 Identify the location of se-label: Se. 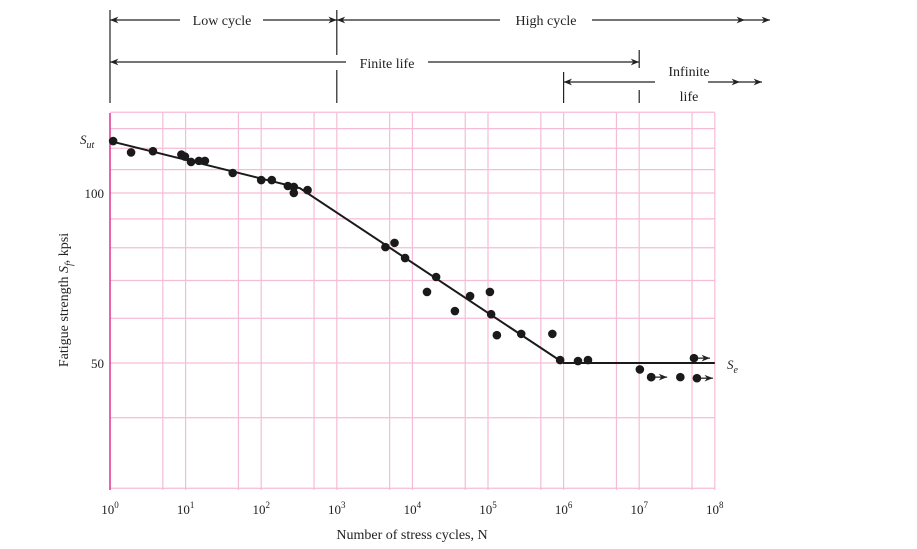
(733, 366).